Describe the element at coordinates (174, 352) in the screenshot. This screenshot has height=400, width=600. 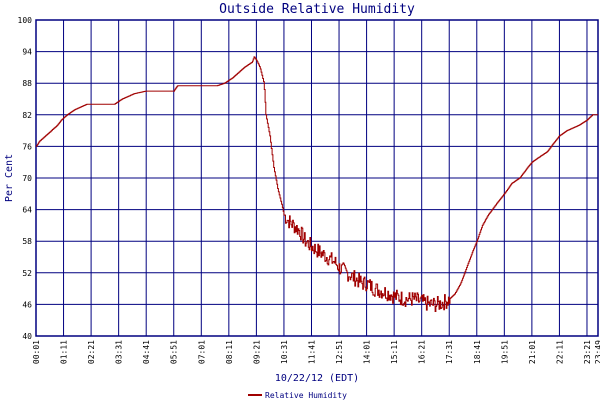
I see `x-tick-label: 05:51` at that location.